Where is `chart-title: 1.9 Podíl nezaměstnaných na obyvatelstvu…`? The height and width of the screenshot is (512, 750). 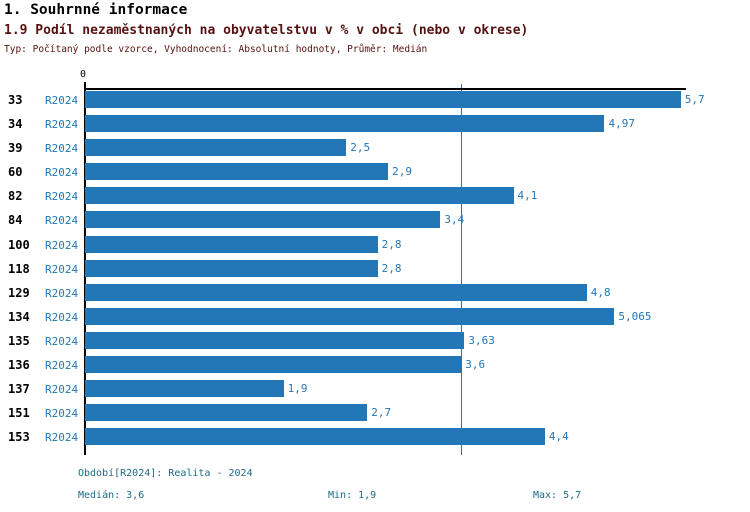
chart-title: 1.9 Podíl nezaměstnaných na obyvatelstvu… is located at coordinates (266, 30).